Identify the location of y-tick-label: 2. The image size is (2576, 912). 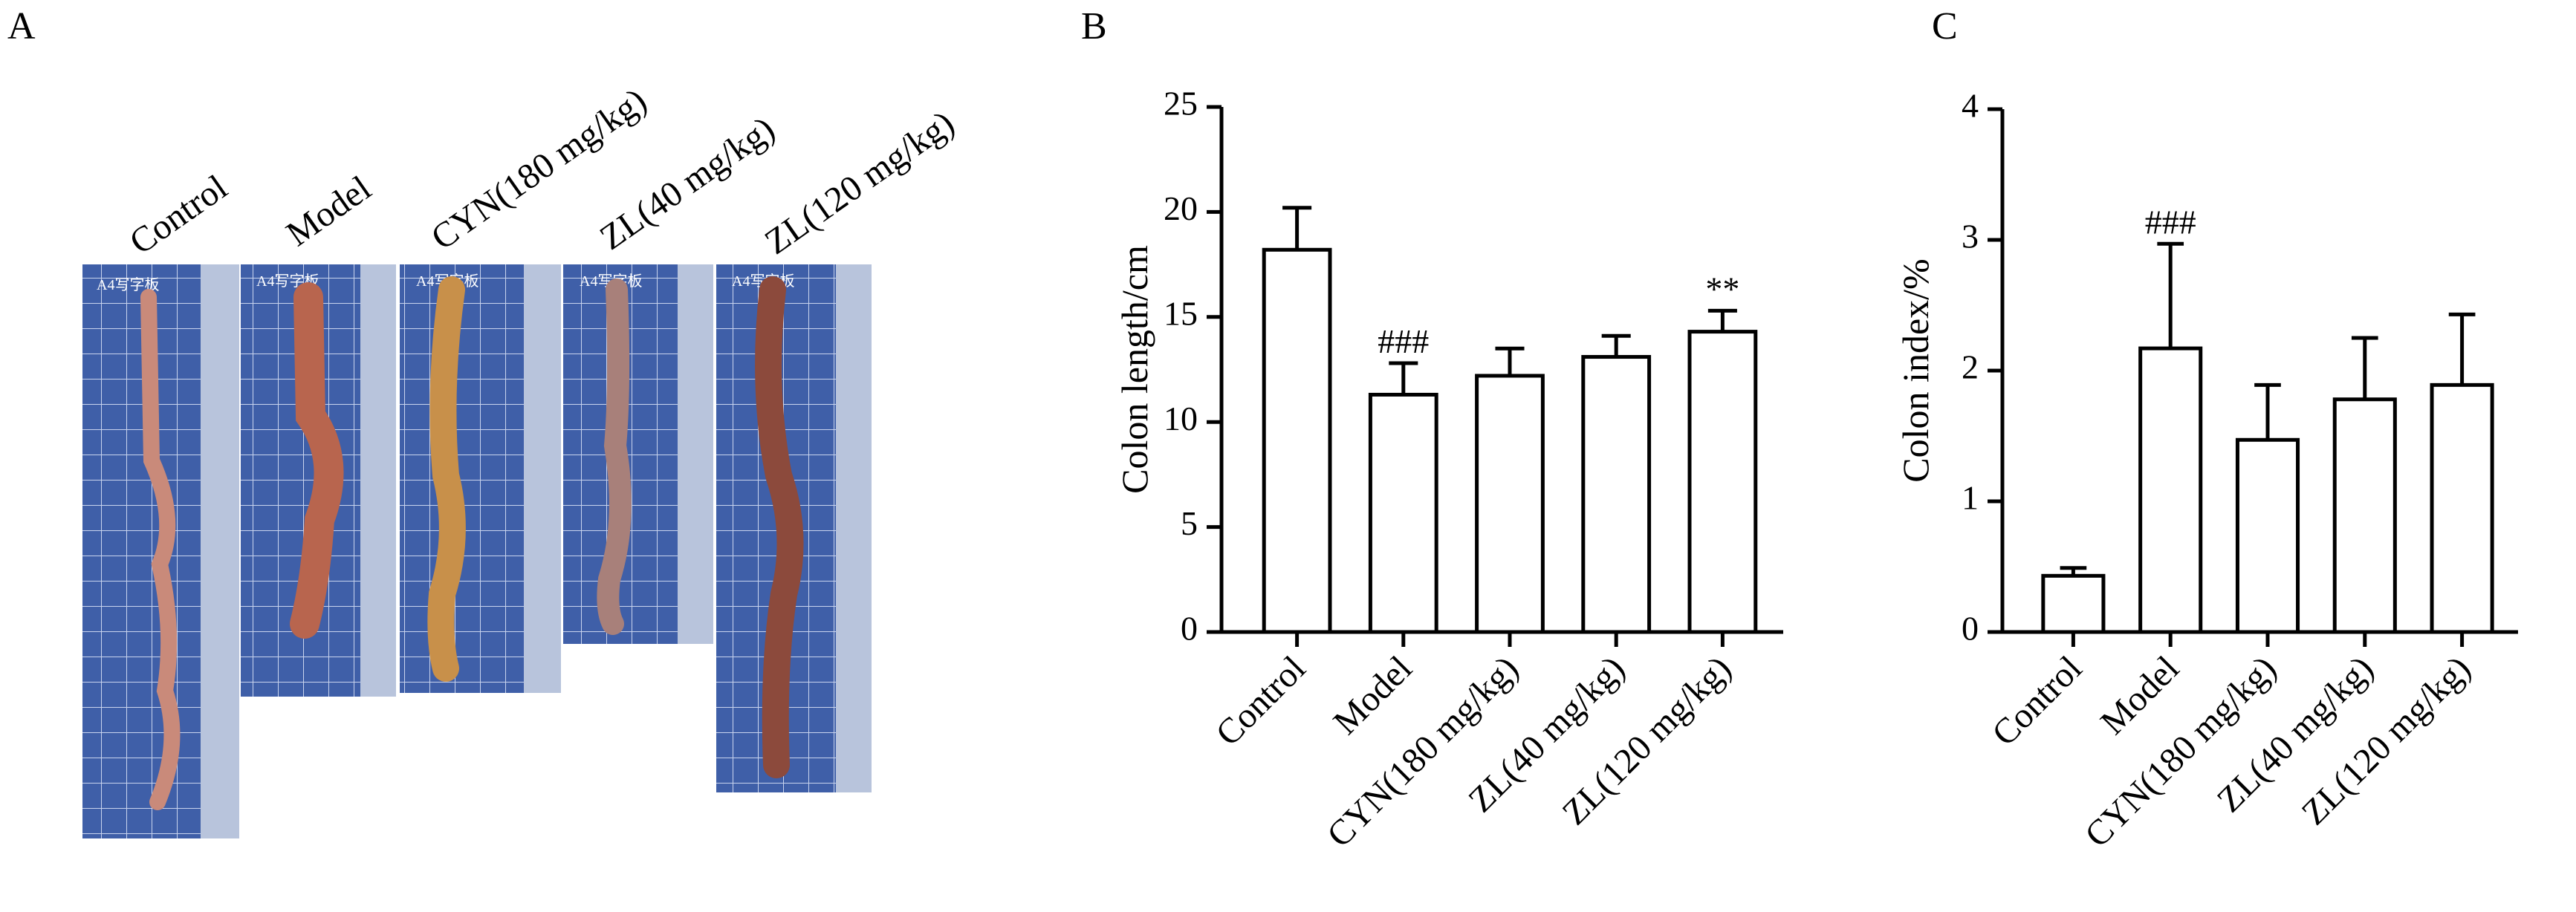
(1970, 367).